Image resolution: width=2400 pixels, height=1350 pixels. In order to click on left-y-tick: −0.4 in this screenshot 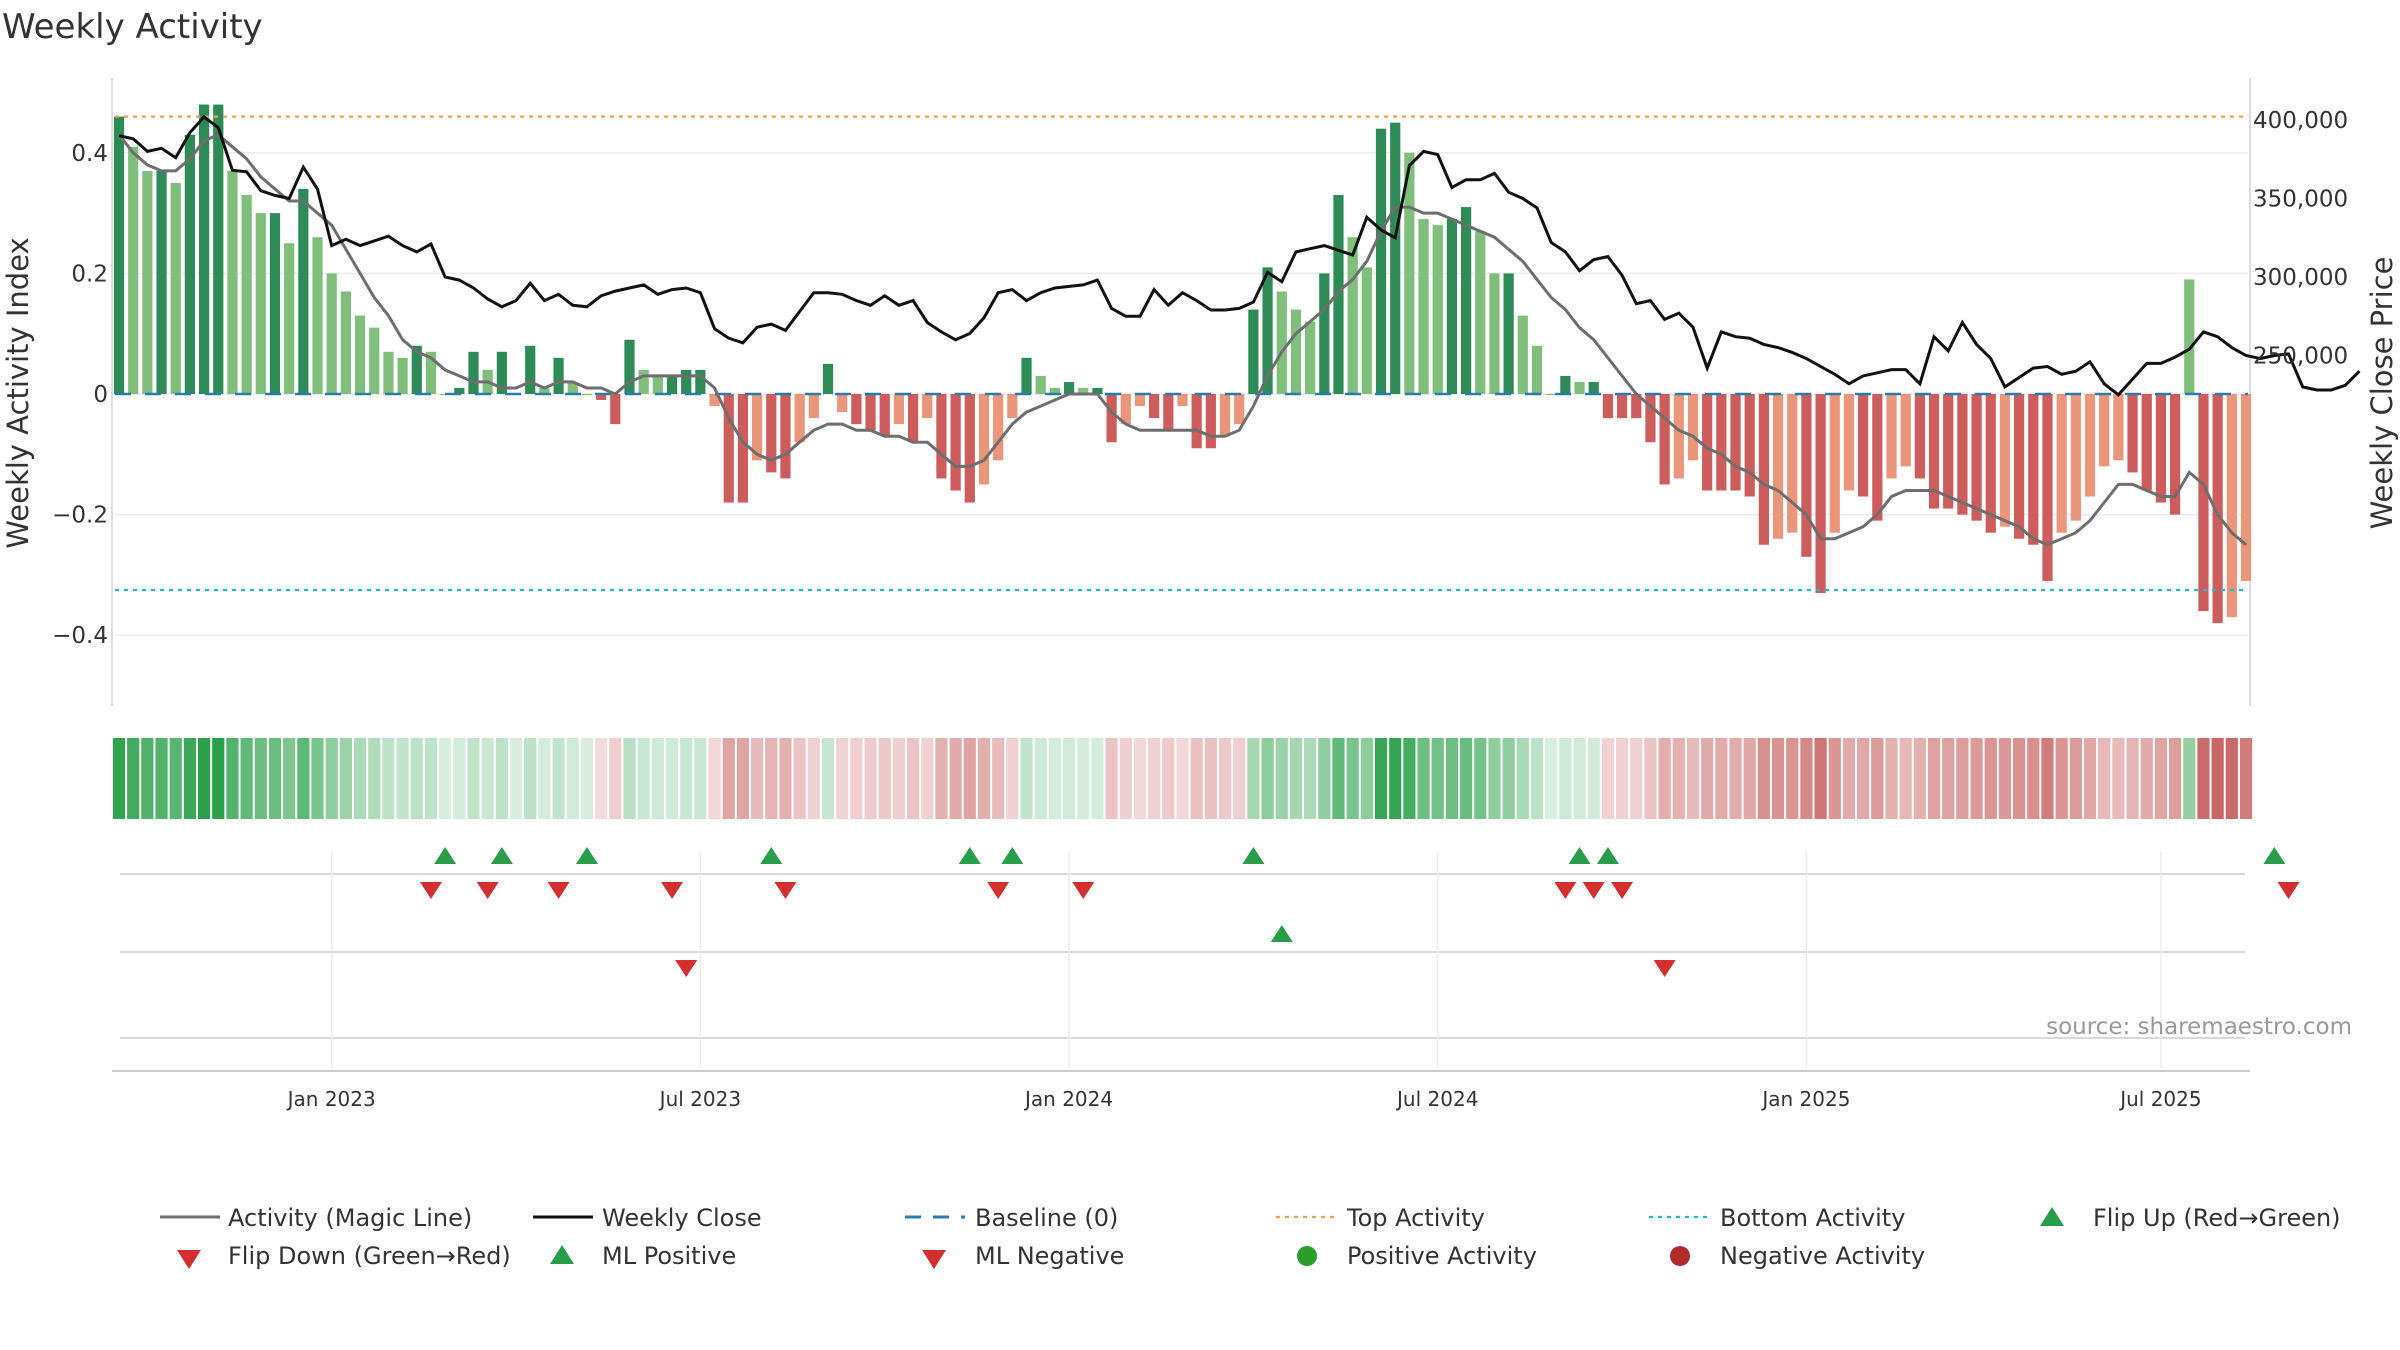, I will do `click(80, 636)`.